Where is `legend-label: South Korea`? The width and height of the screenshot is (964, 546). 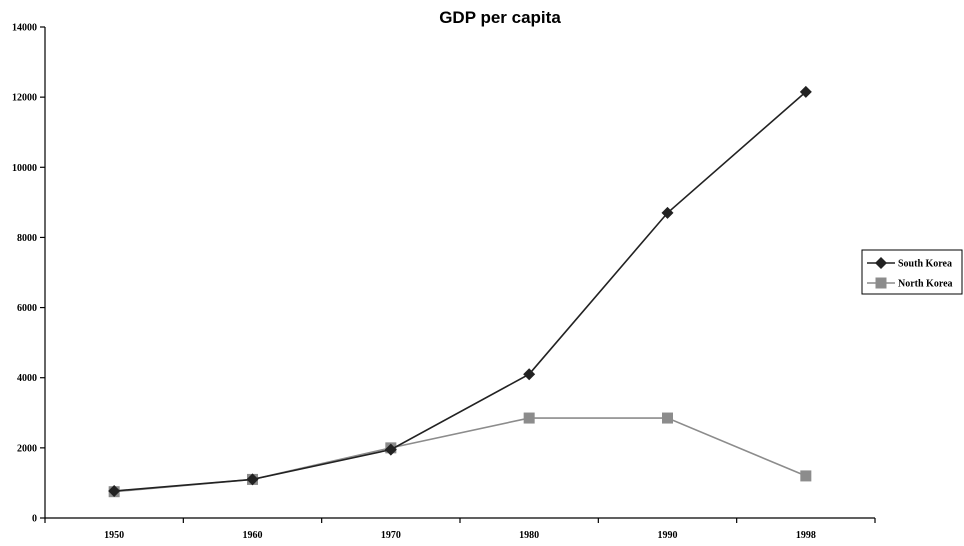
legend-label: South Korea is located at coordinates (925, 264).